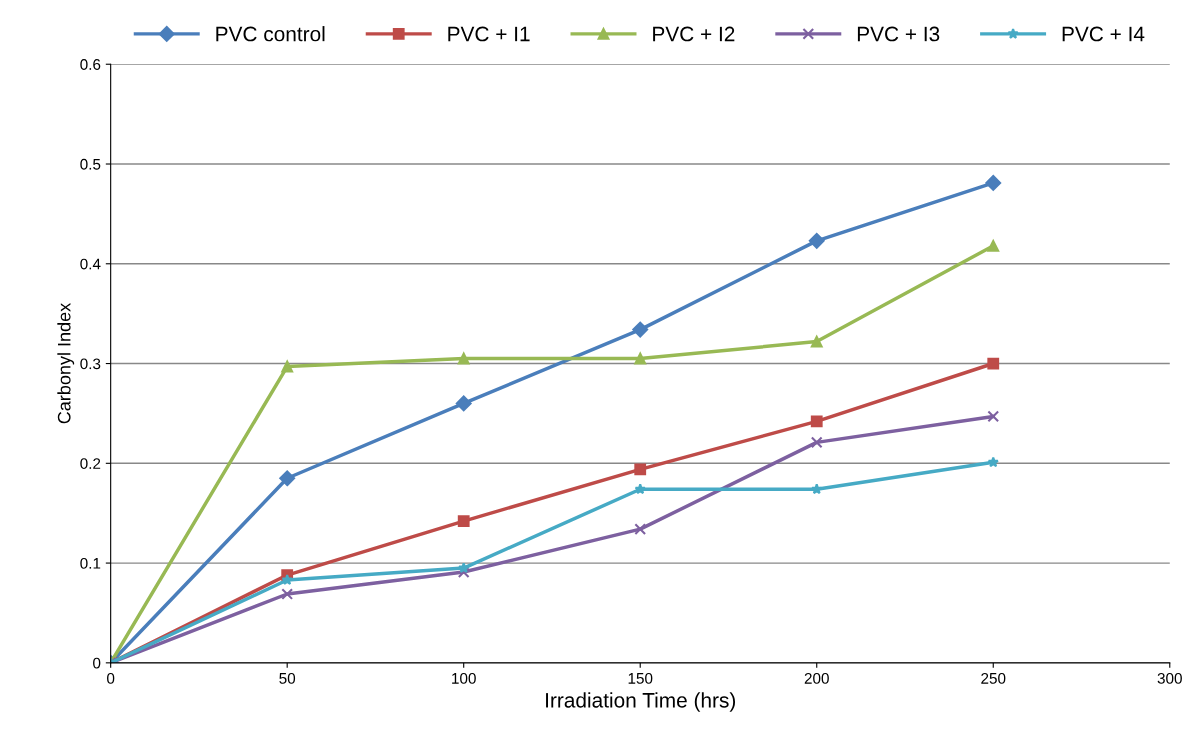 The width and height of the screenshot is (1190, 730). I want to click on y-axis-title: Carbonyl Index, so click(66, 363).